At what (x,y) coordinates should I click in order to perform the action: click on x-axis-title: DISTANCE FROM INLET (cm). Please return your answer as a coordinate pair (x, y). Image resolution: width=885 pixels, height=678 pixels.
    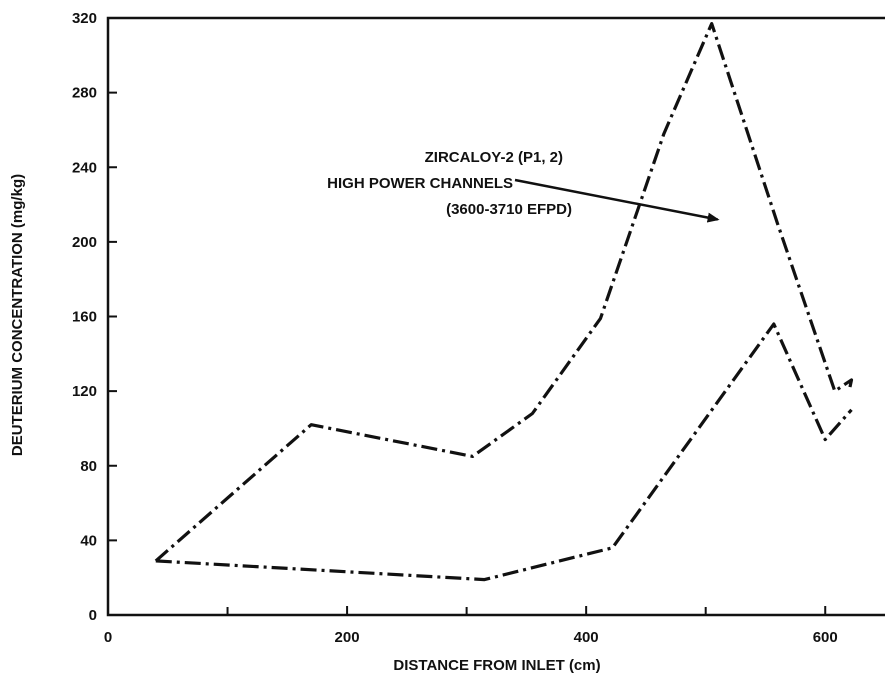
    Looking at the image, I should click on (496, 665).